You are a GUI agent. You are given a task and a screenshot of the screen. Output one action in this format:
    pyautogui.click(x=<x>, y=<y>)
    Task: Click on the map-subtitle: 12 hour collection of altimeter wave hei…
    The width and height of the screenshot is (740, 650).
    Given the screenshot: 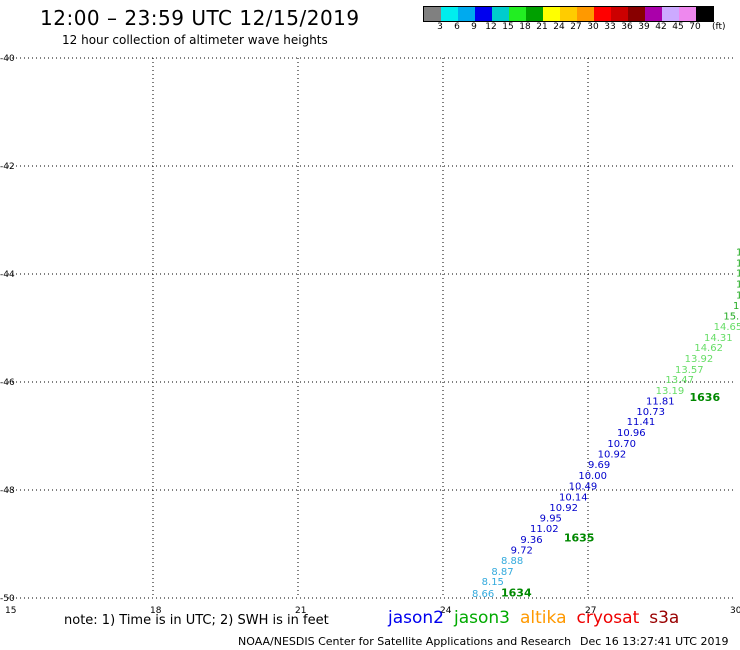 What is the action you would take?
    pyautogui.click(x=195, y=40)
    